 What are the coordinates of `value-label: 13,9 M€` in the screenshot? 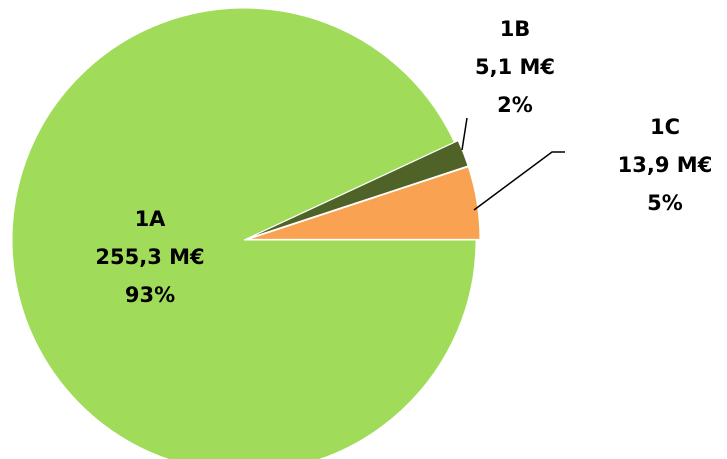 It's located at (665, 165).